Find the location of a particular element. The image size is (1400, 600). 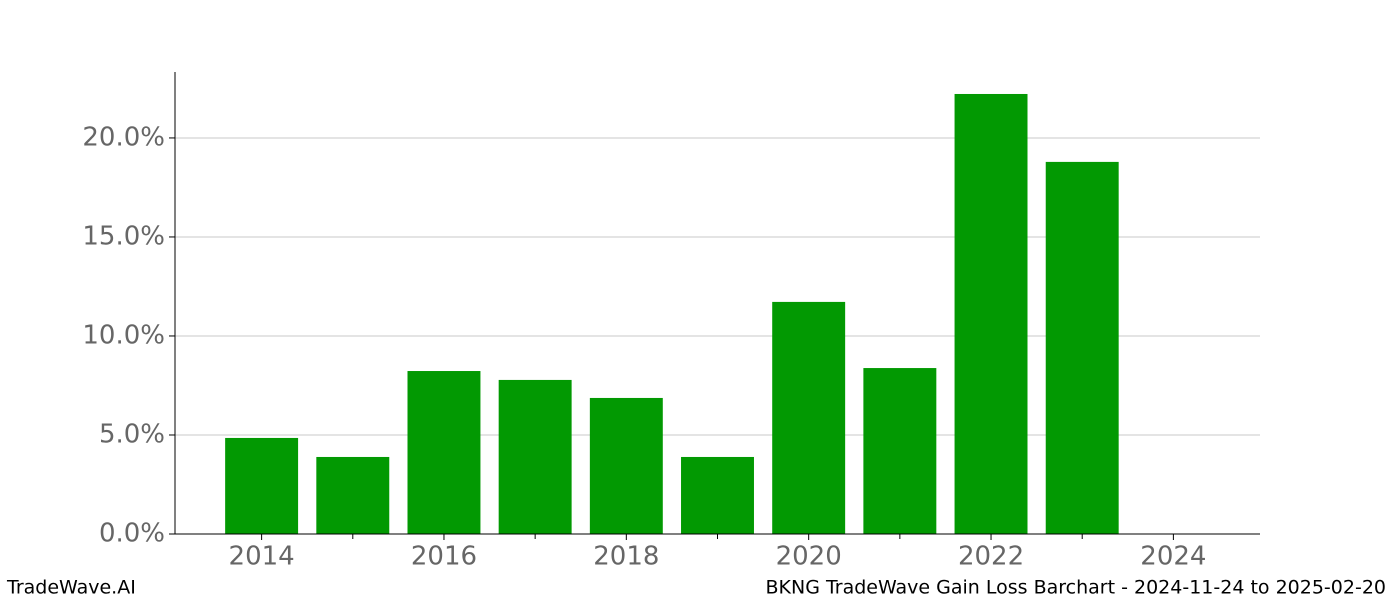

x-tick-label: 2024 is located at coordinates (1173, 557).